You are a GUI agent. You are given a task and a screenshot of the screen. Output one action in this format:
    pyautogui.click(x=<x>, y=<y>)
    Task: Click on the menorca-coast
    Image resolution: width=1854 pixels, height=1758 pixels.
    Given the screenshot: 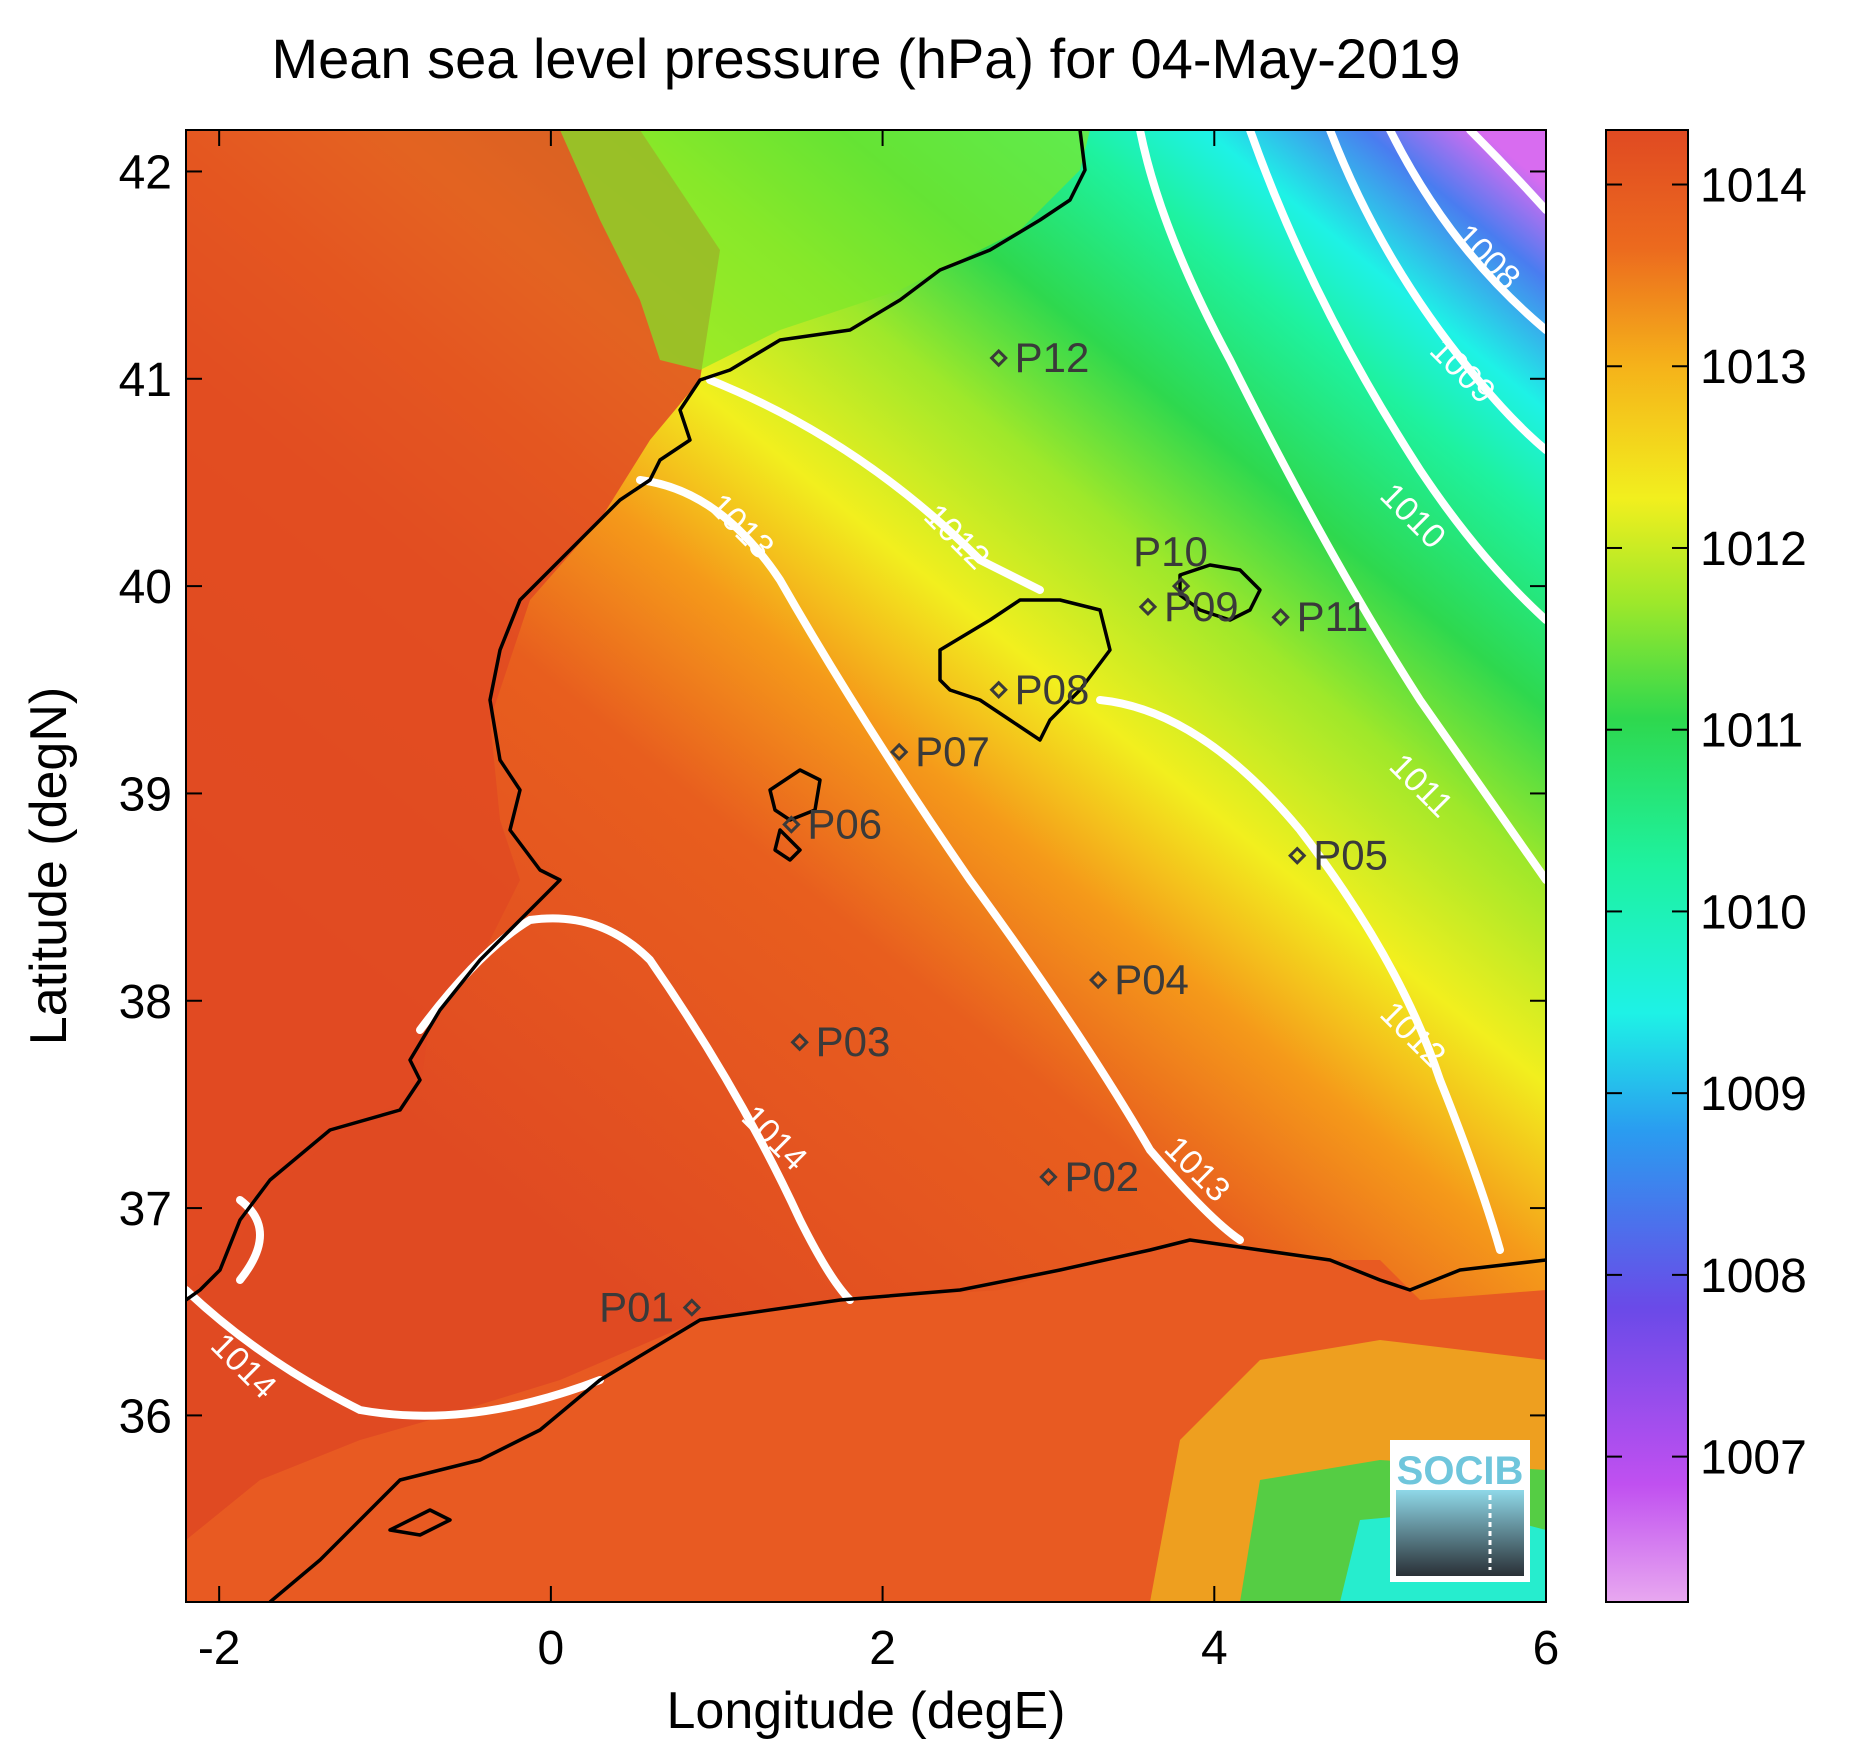 What is the action you would take?
    pyautogui.click(x=1220, y=592)
    